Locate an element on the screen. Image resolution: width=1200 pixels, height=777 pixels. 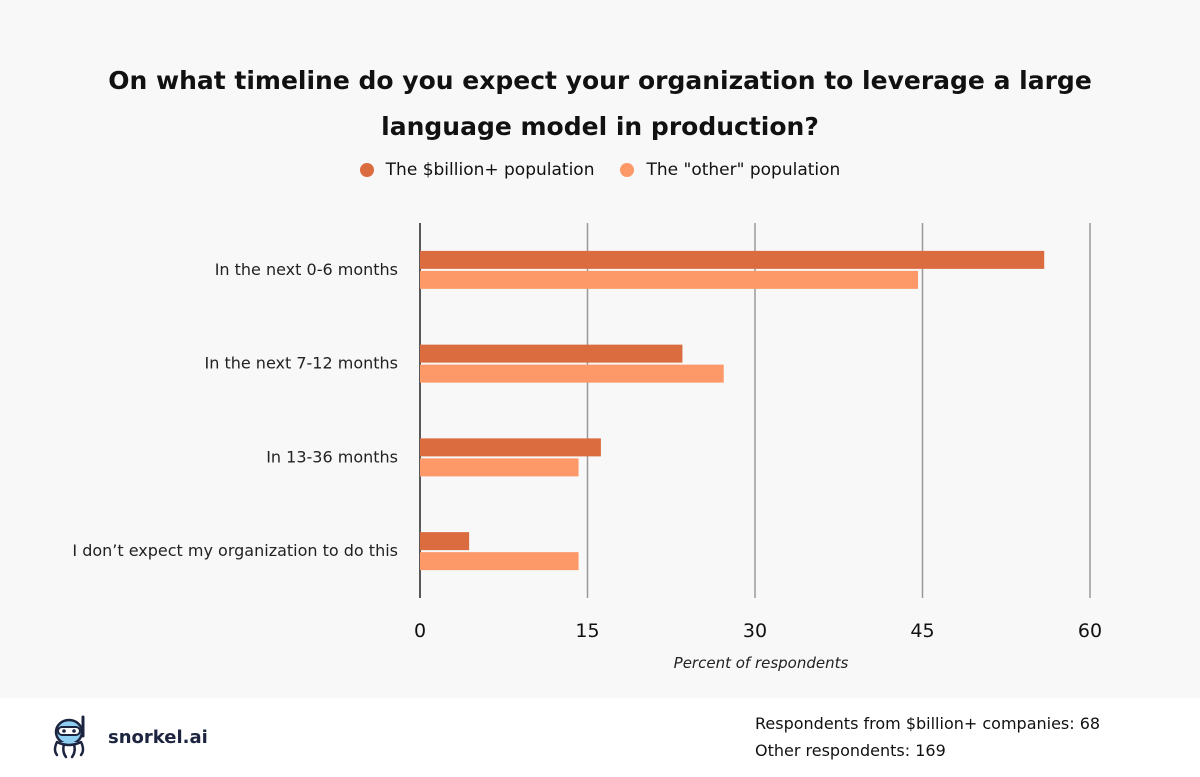
x-tick-label-15: 15 is located at coordinates (587, 631).